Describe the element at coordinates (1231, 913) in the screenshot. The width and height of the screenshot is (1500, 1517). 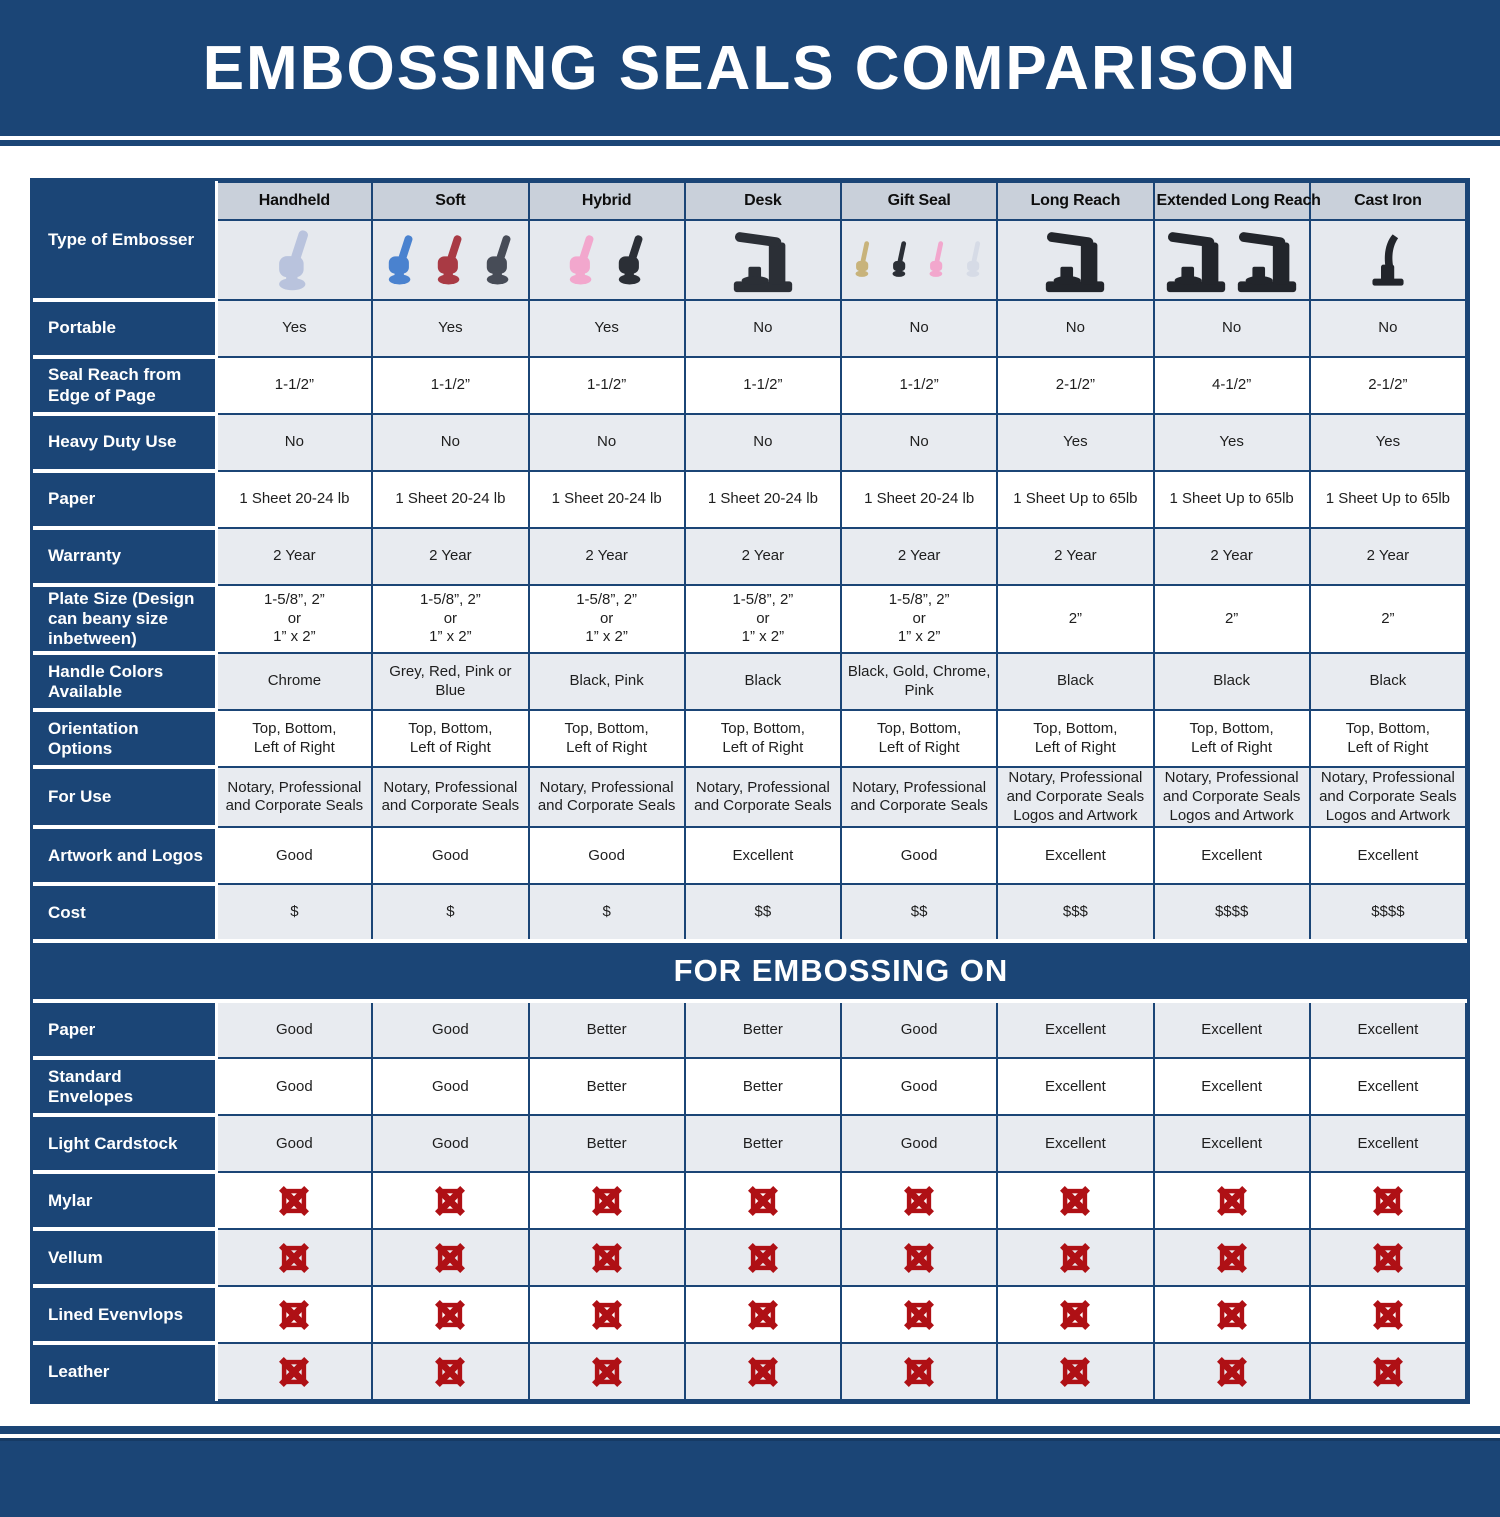
I see `table-cell: $$$$` at that location.